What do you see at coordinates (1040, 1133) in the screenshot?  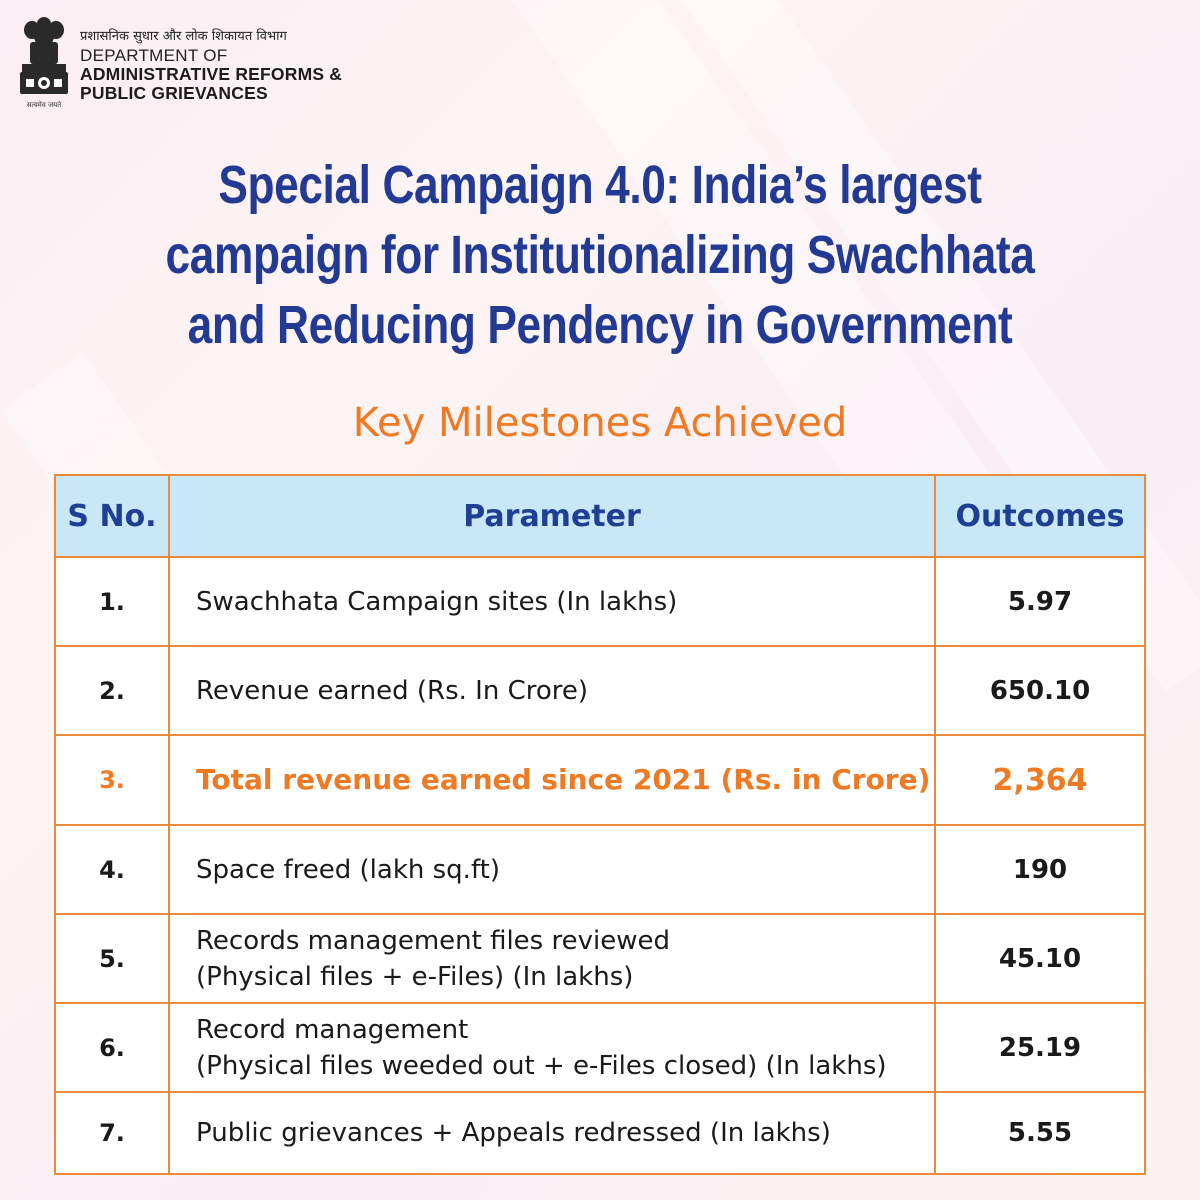 I see `row-outcome: 5.55` at bounding box center [1040, 1133].